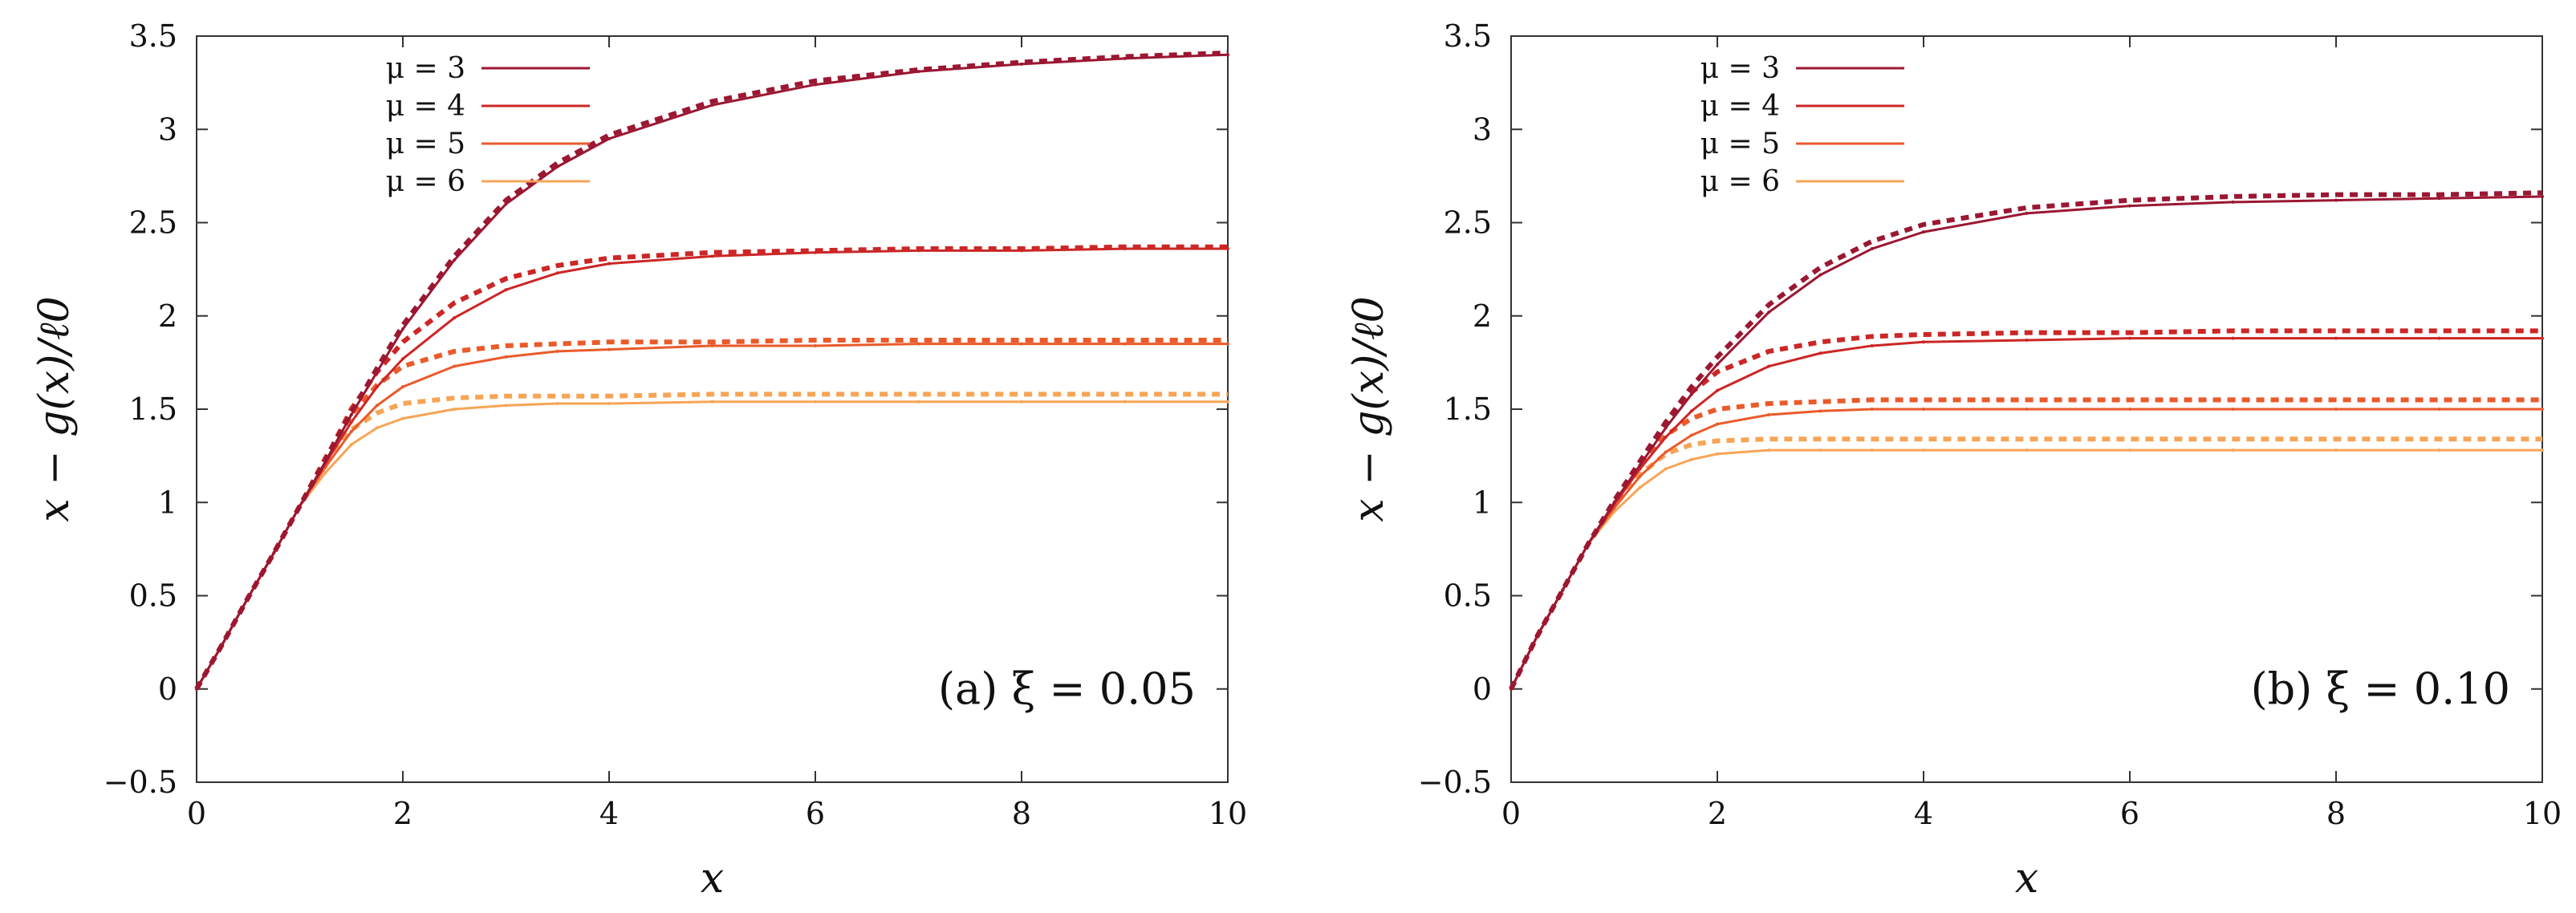 This screenshot has width=2576, height=913. What do you see at coordinates (816, 814) in the screenshot?
I see `x-tick-label: 6` at bounding box center [816, 814].